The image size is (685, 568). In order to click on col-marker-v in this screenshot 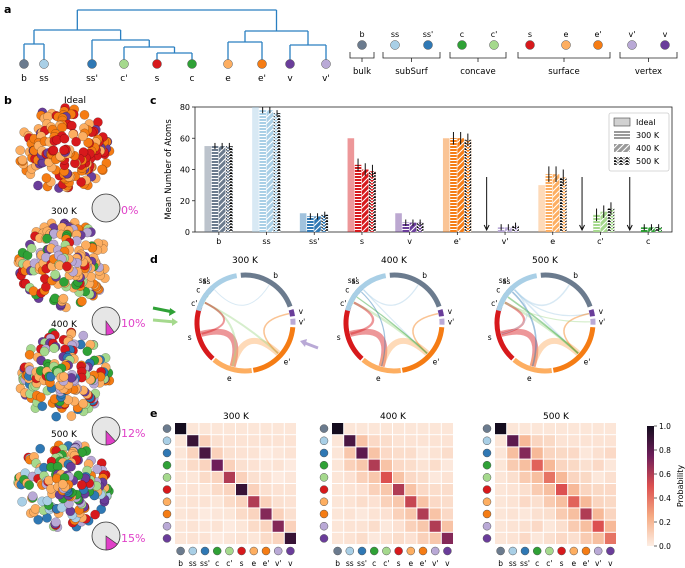, I will do `click(290, 551)`.